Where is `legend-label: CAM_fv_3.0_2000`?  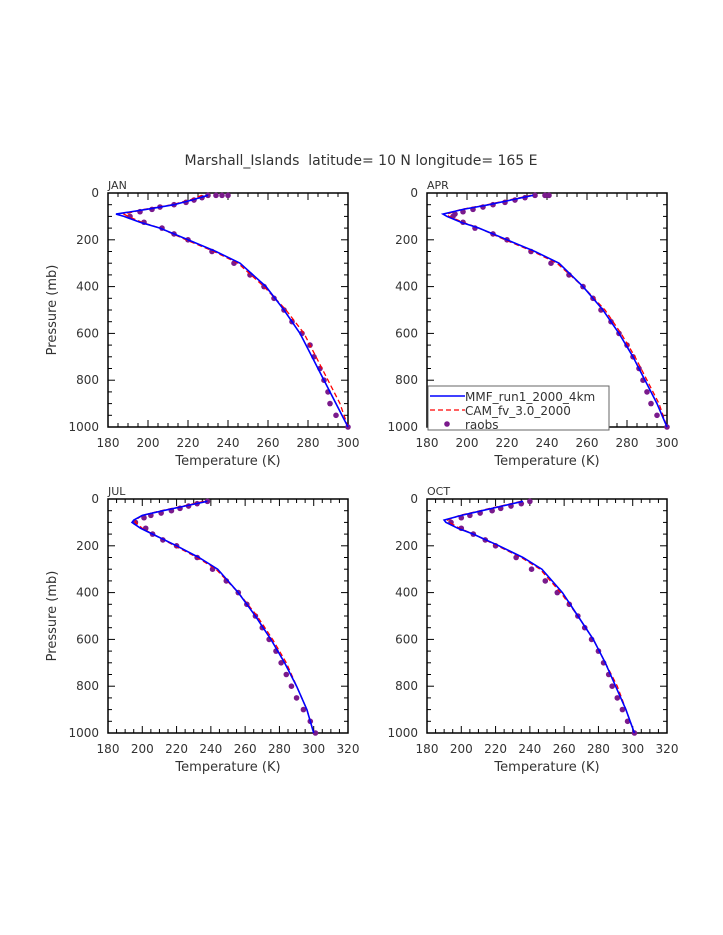 legend-label: CAM_fv_3.0_2000 is located at coordinates (518, 411).